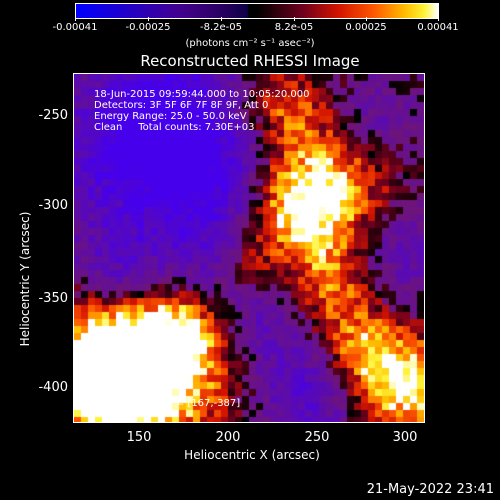 The image size is (500, 500). What do you see at coordinates (139, 437) in the screenshot?
I see `x-tick-label: 150` at bounding box center [139, 437].